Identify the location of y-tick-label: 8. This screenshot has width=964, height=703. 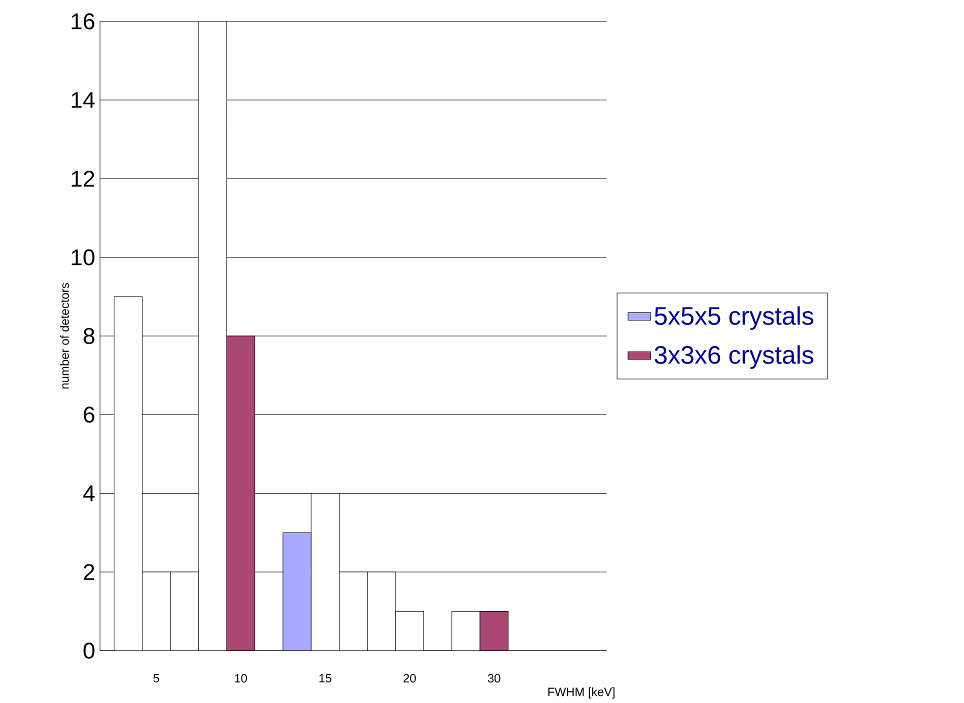
(89, 336).